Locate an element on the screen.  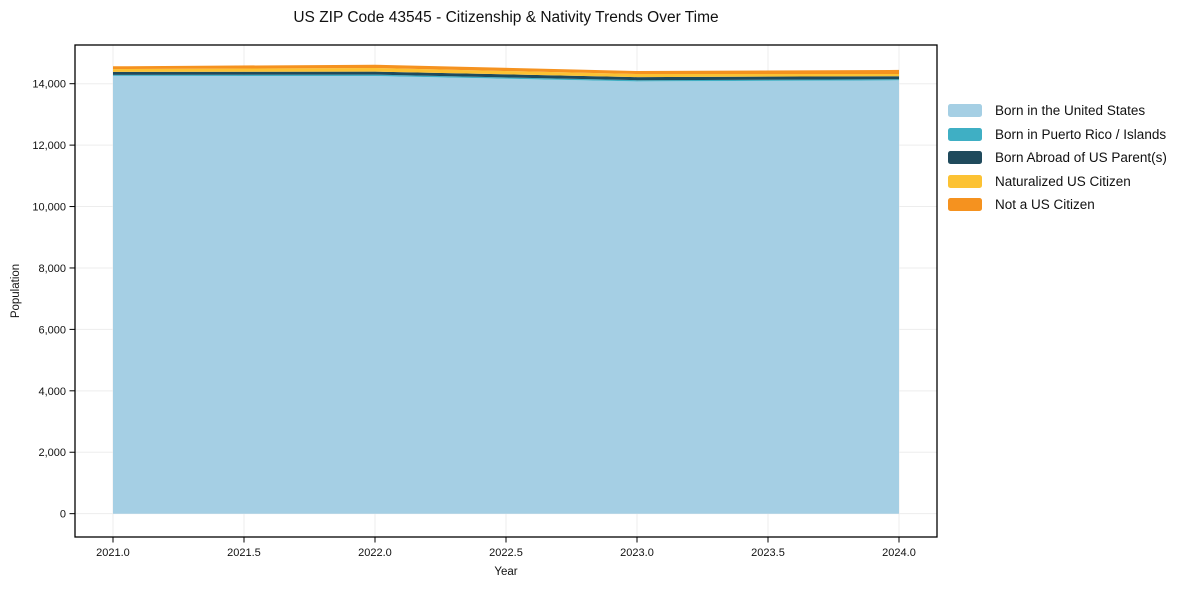
y-tick-label: 6,000 is located at coordinates (52, 330).